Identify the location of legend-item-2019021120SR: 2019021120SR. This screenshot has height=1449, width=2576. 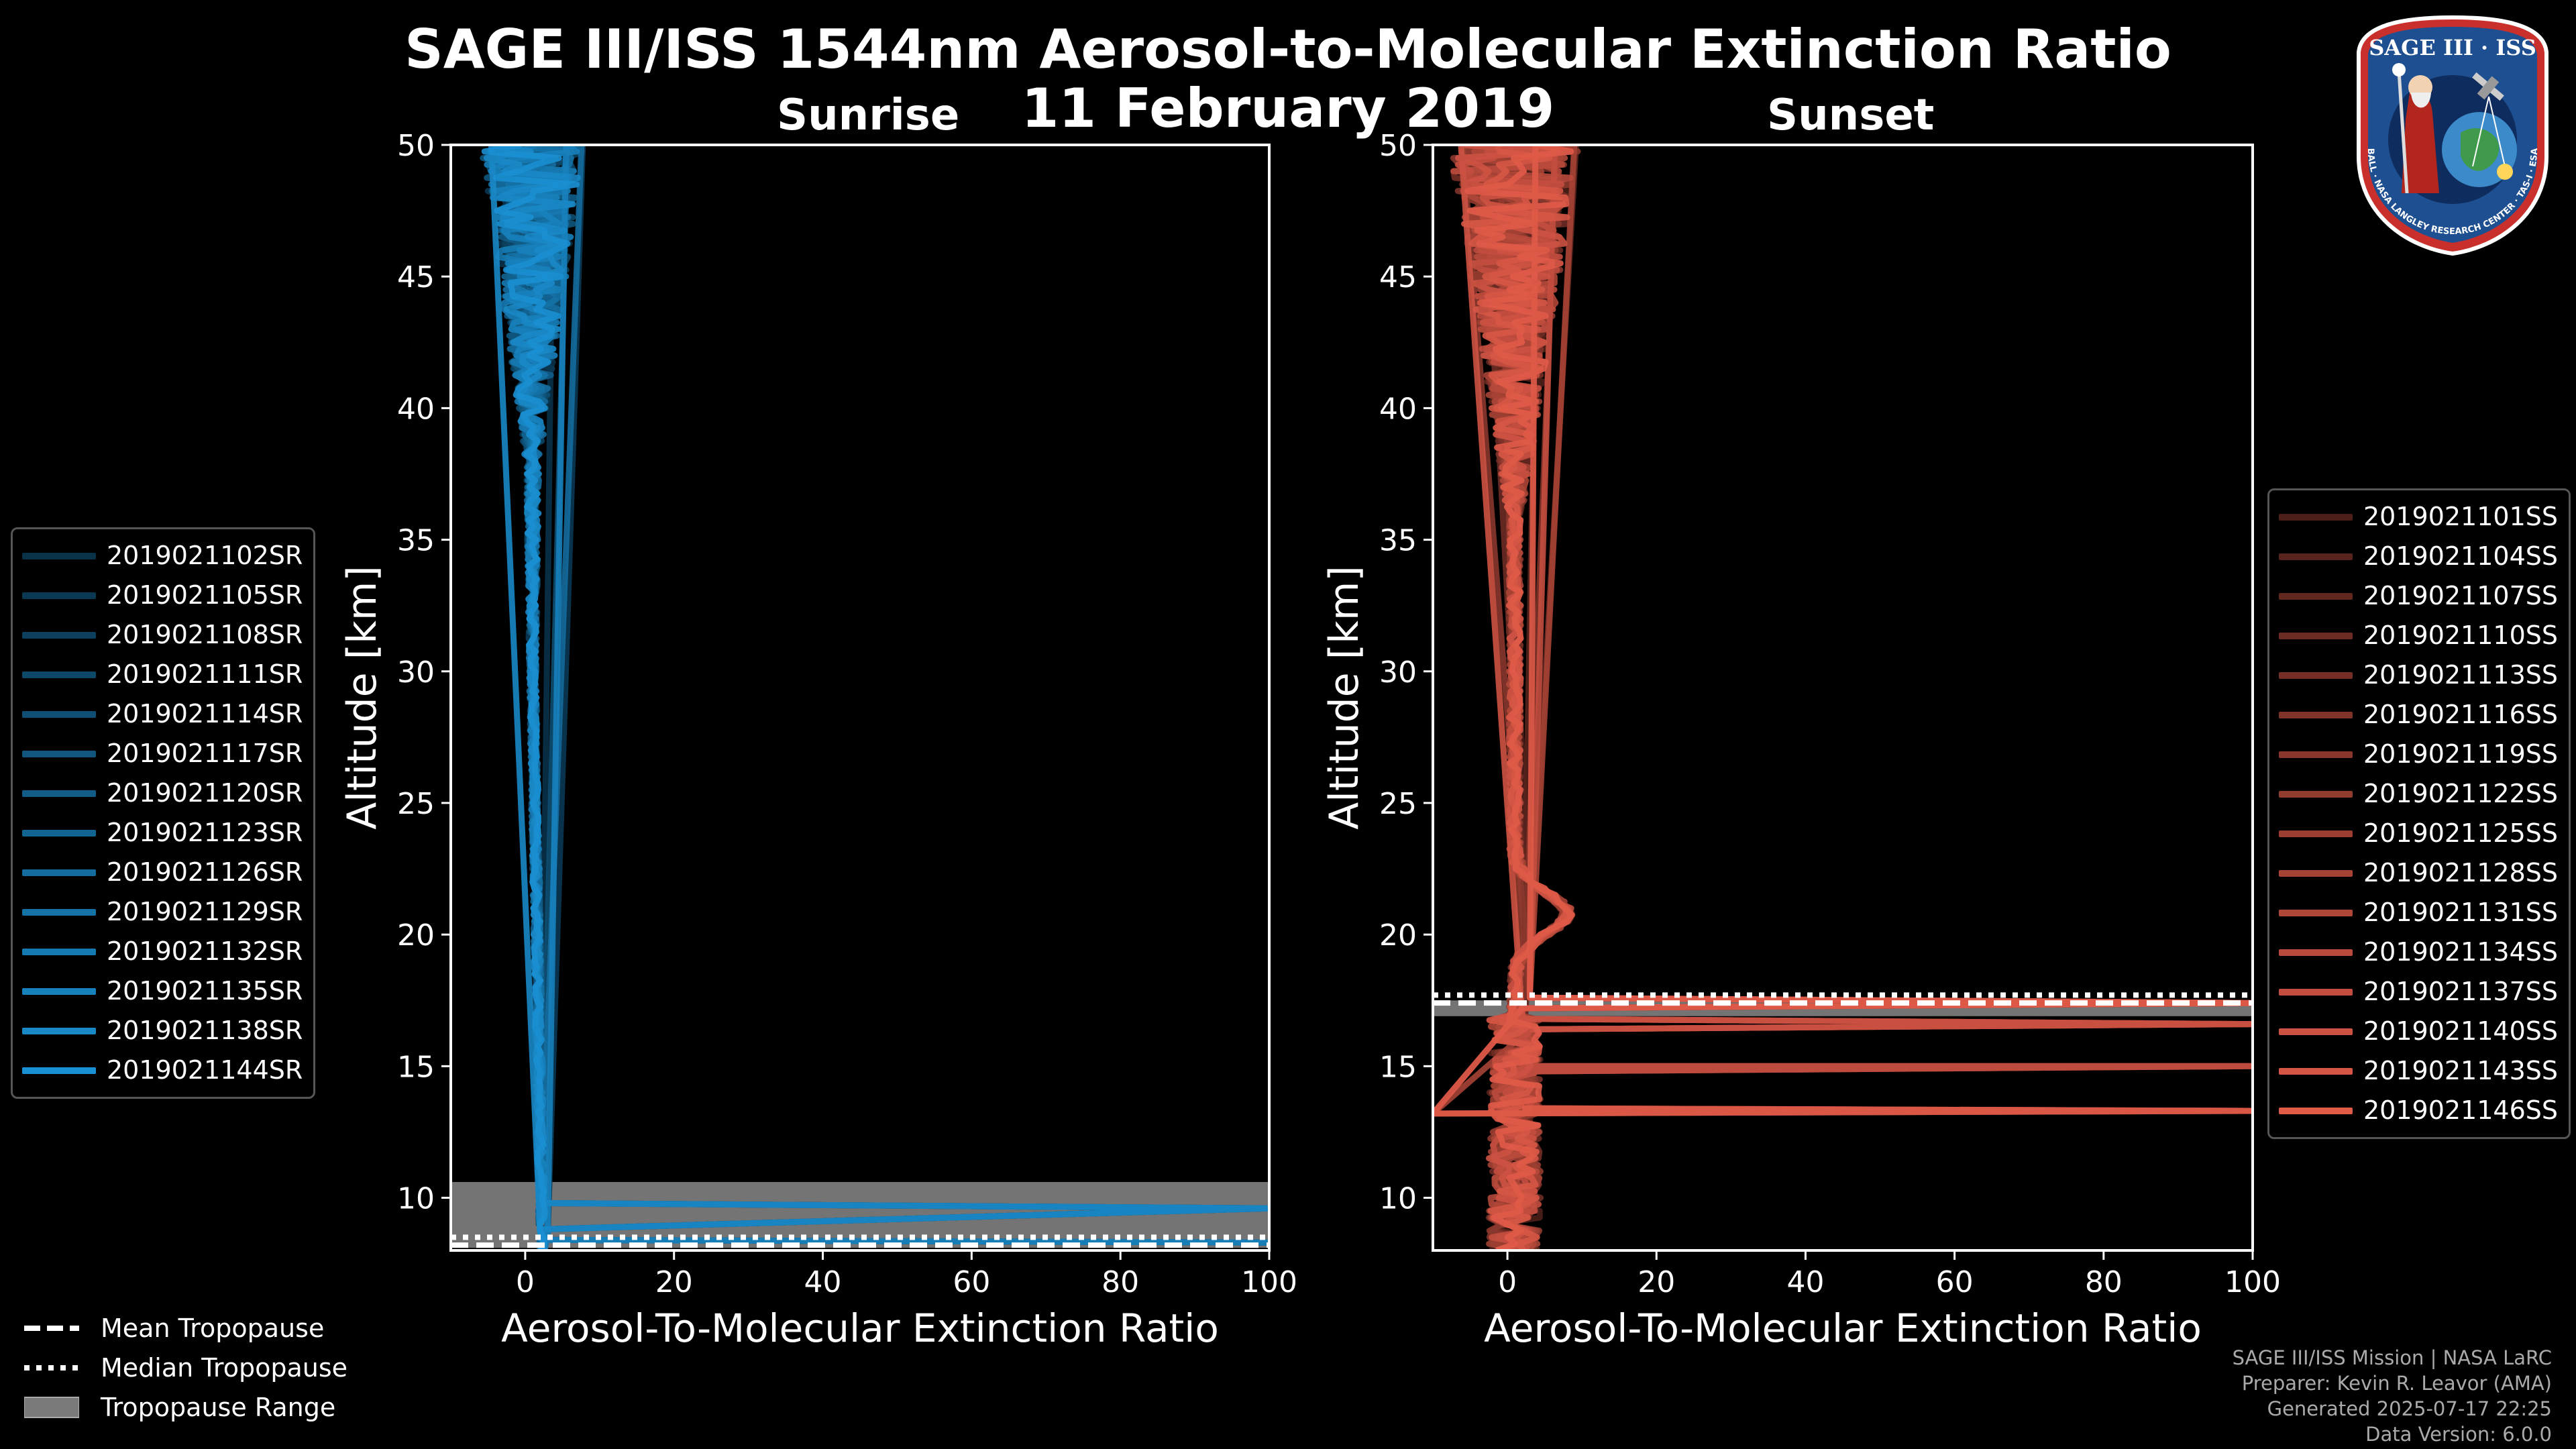
(162, 793).